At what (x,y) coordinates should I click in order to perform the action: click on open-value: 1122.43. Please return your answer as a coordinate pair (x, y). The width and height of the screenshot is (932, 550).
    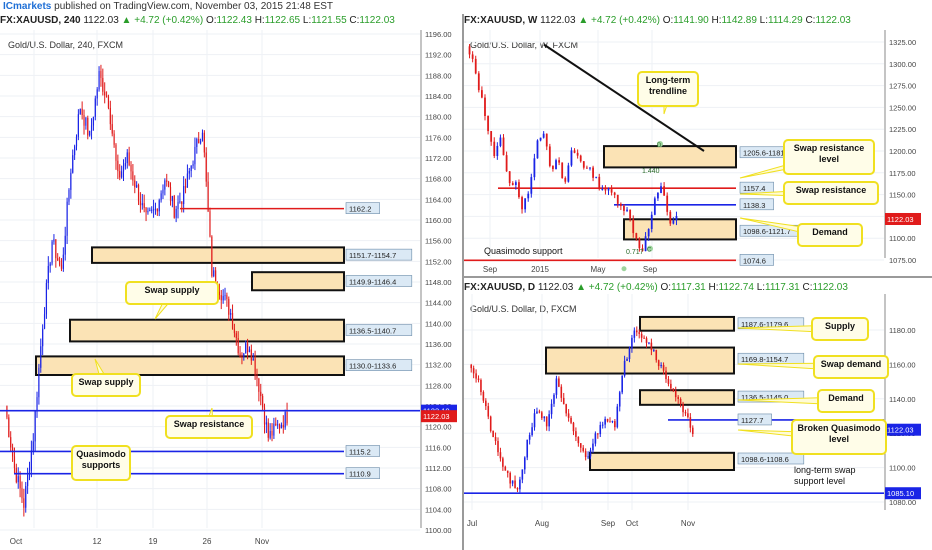
    Looking at the image, I should click on (234, 20).